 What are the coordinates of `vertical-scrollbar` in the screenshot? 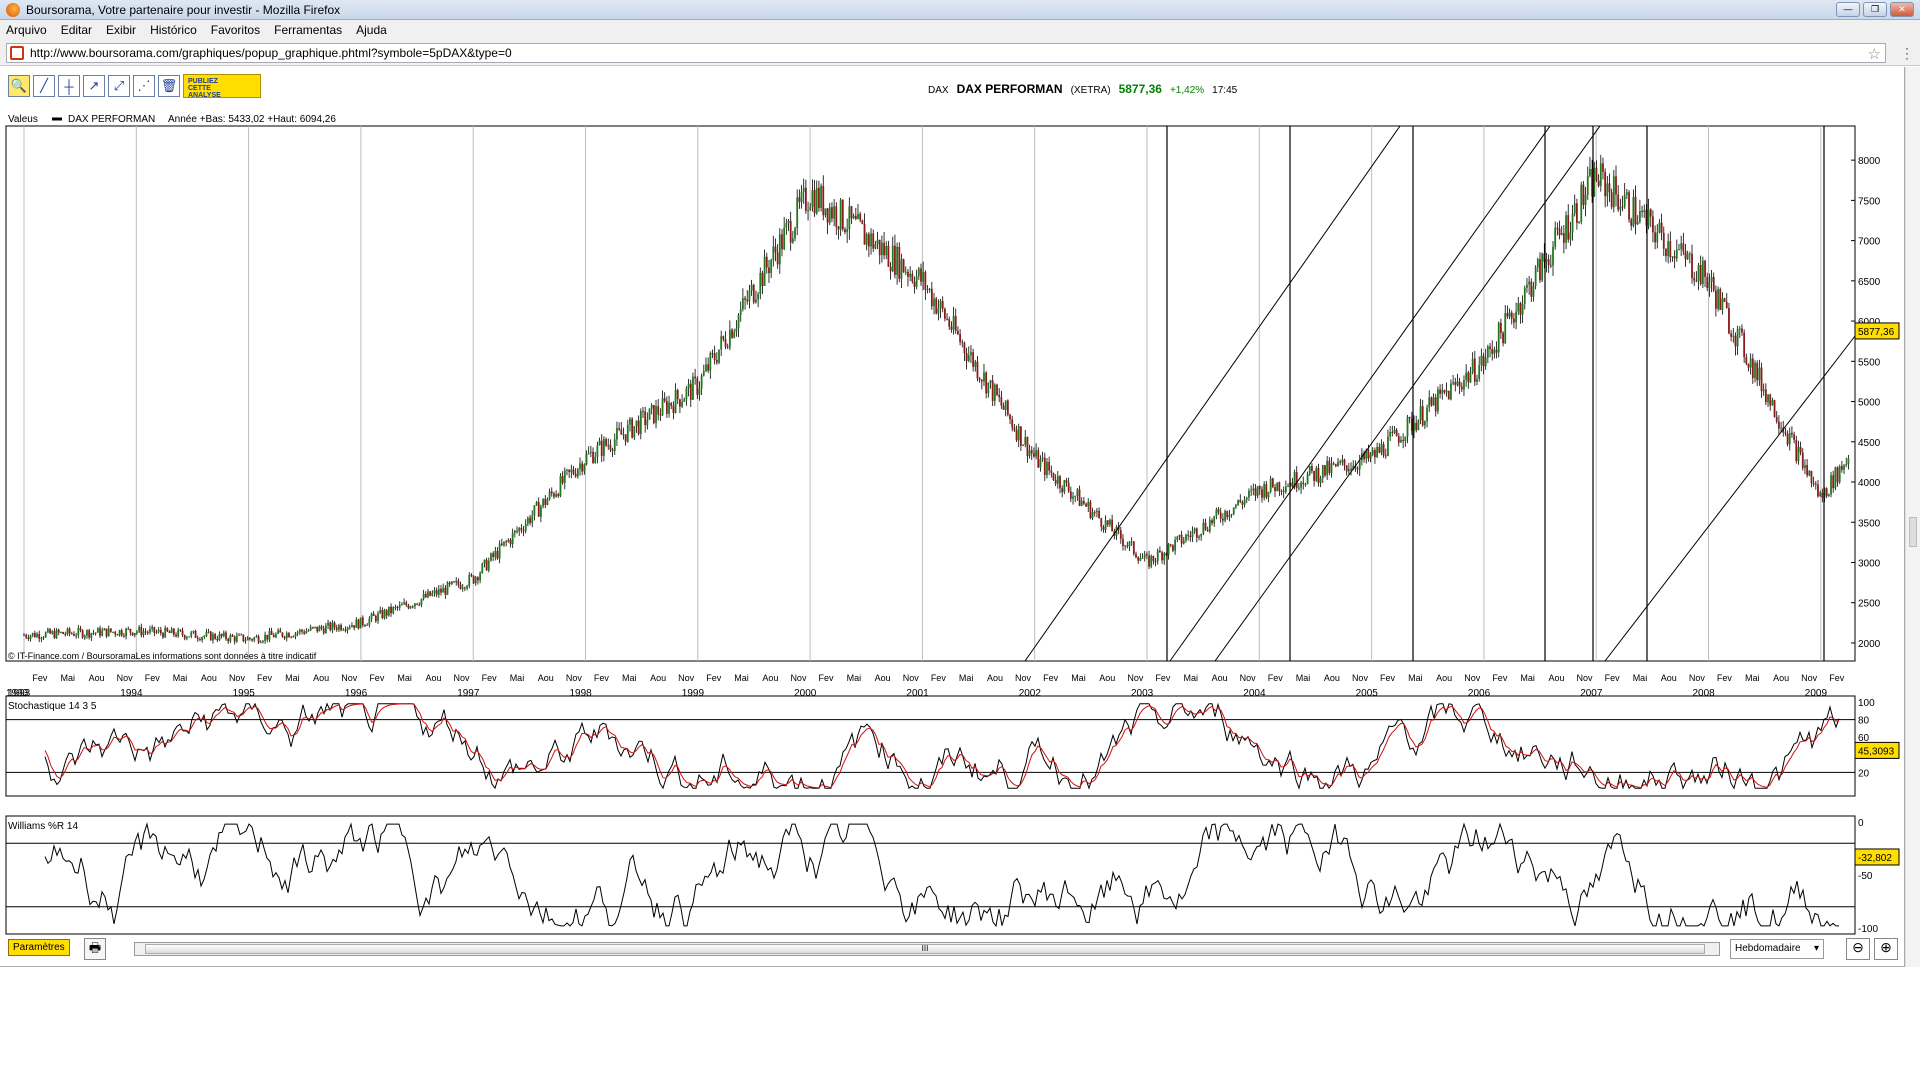 It's located at (1912, 517).